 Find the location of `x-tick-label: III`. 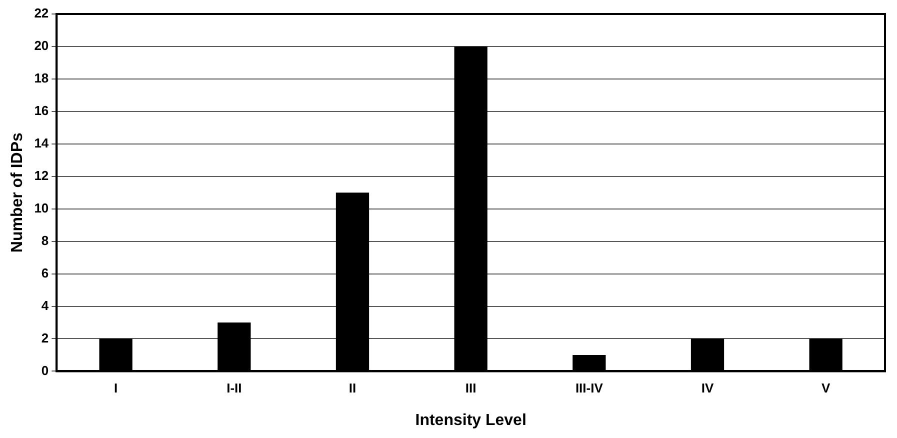

x-tick-label: III is located at coordinates (470, 388).